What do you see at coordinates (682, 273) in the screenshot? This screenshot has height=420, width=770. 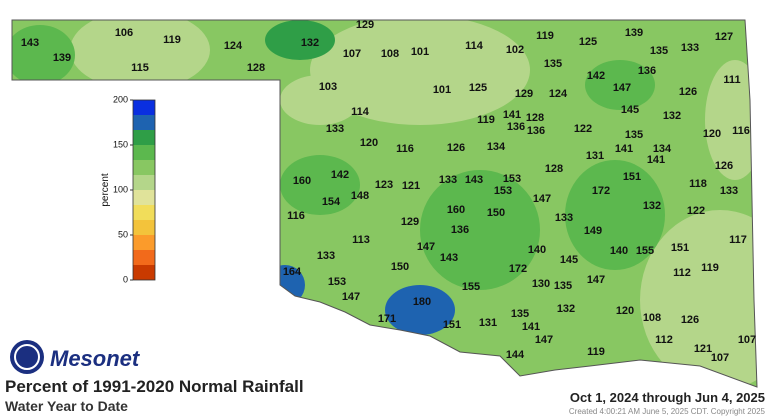 I see `station-value: 112` at bounding box center [682, 273].